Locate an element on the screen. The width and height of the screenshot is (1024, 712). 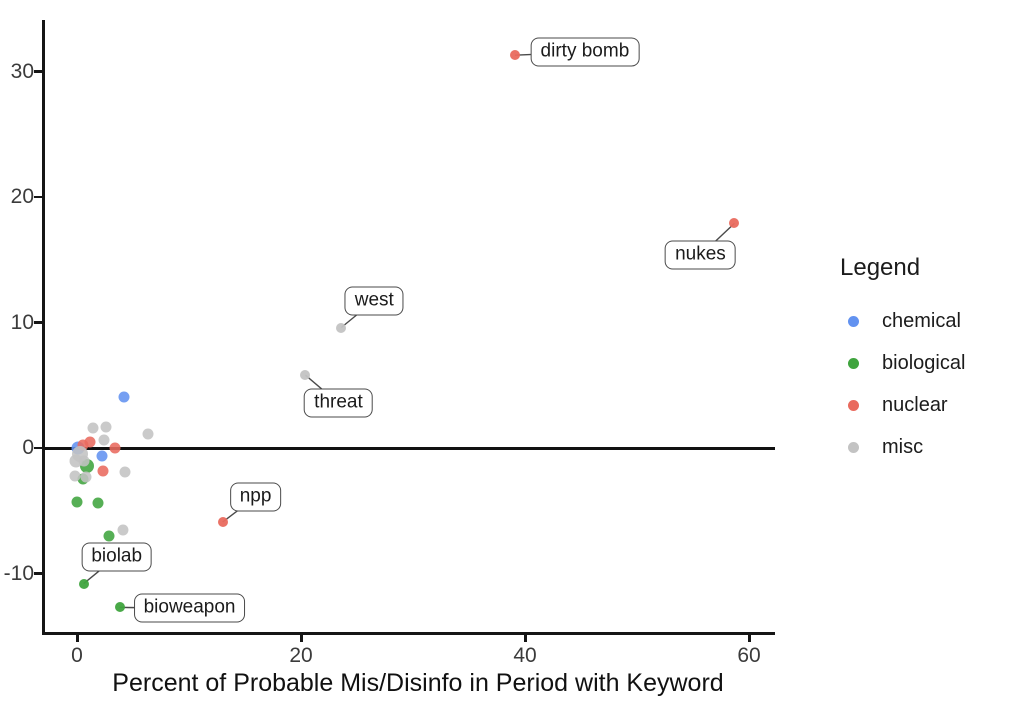
legend-item-label: chemical is located at coordinates (921, 320).